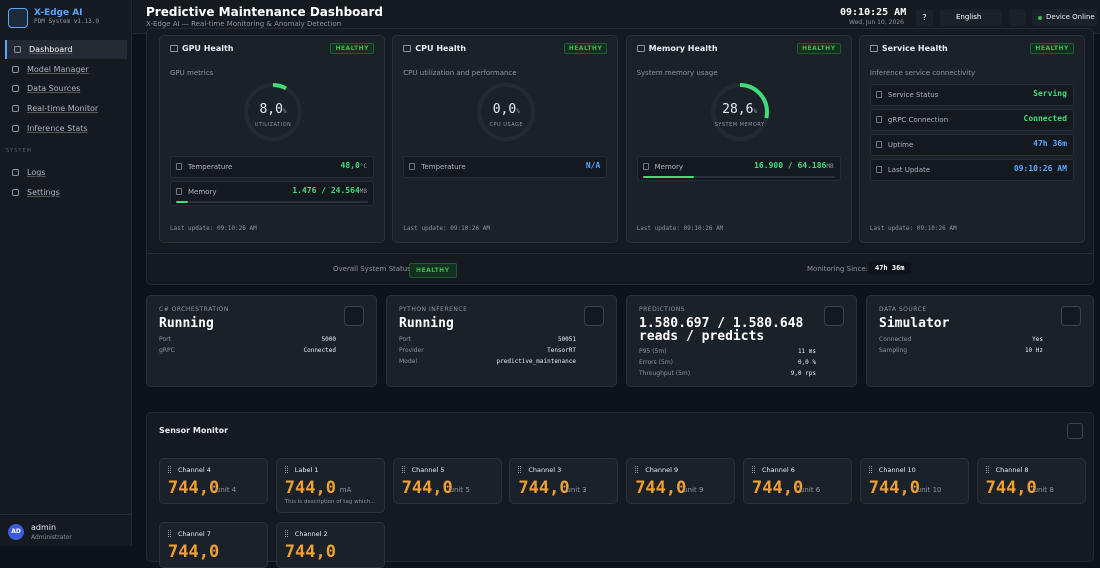 The height and width of the screenshot is (568, 1100). Describe the element at coordinates (837, 269) in the screenshot. I see `since-label: Monitoring Since:` at that location.